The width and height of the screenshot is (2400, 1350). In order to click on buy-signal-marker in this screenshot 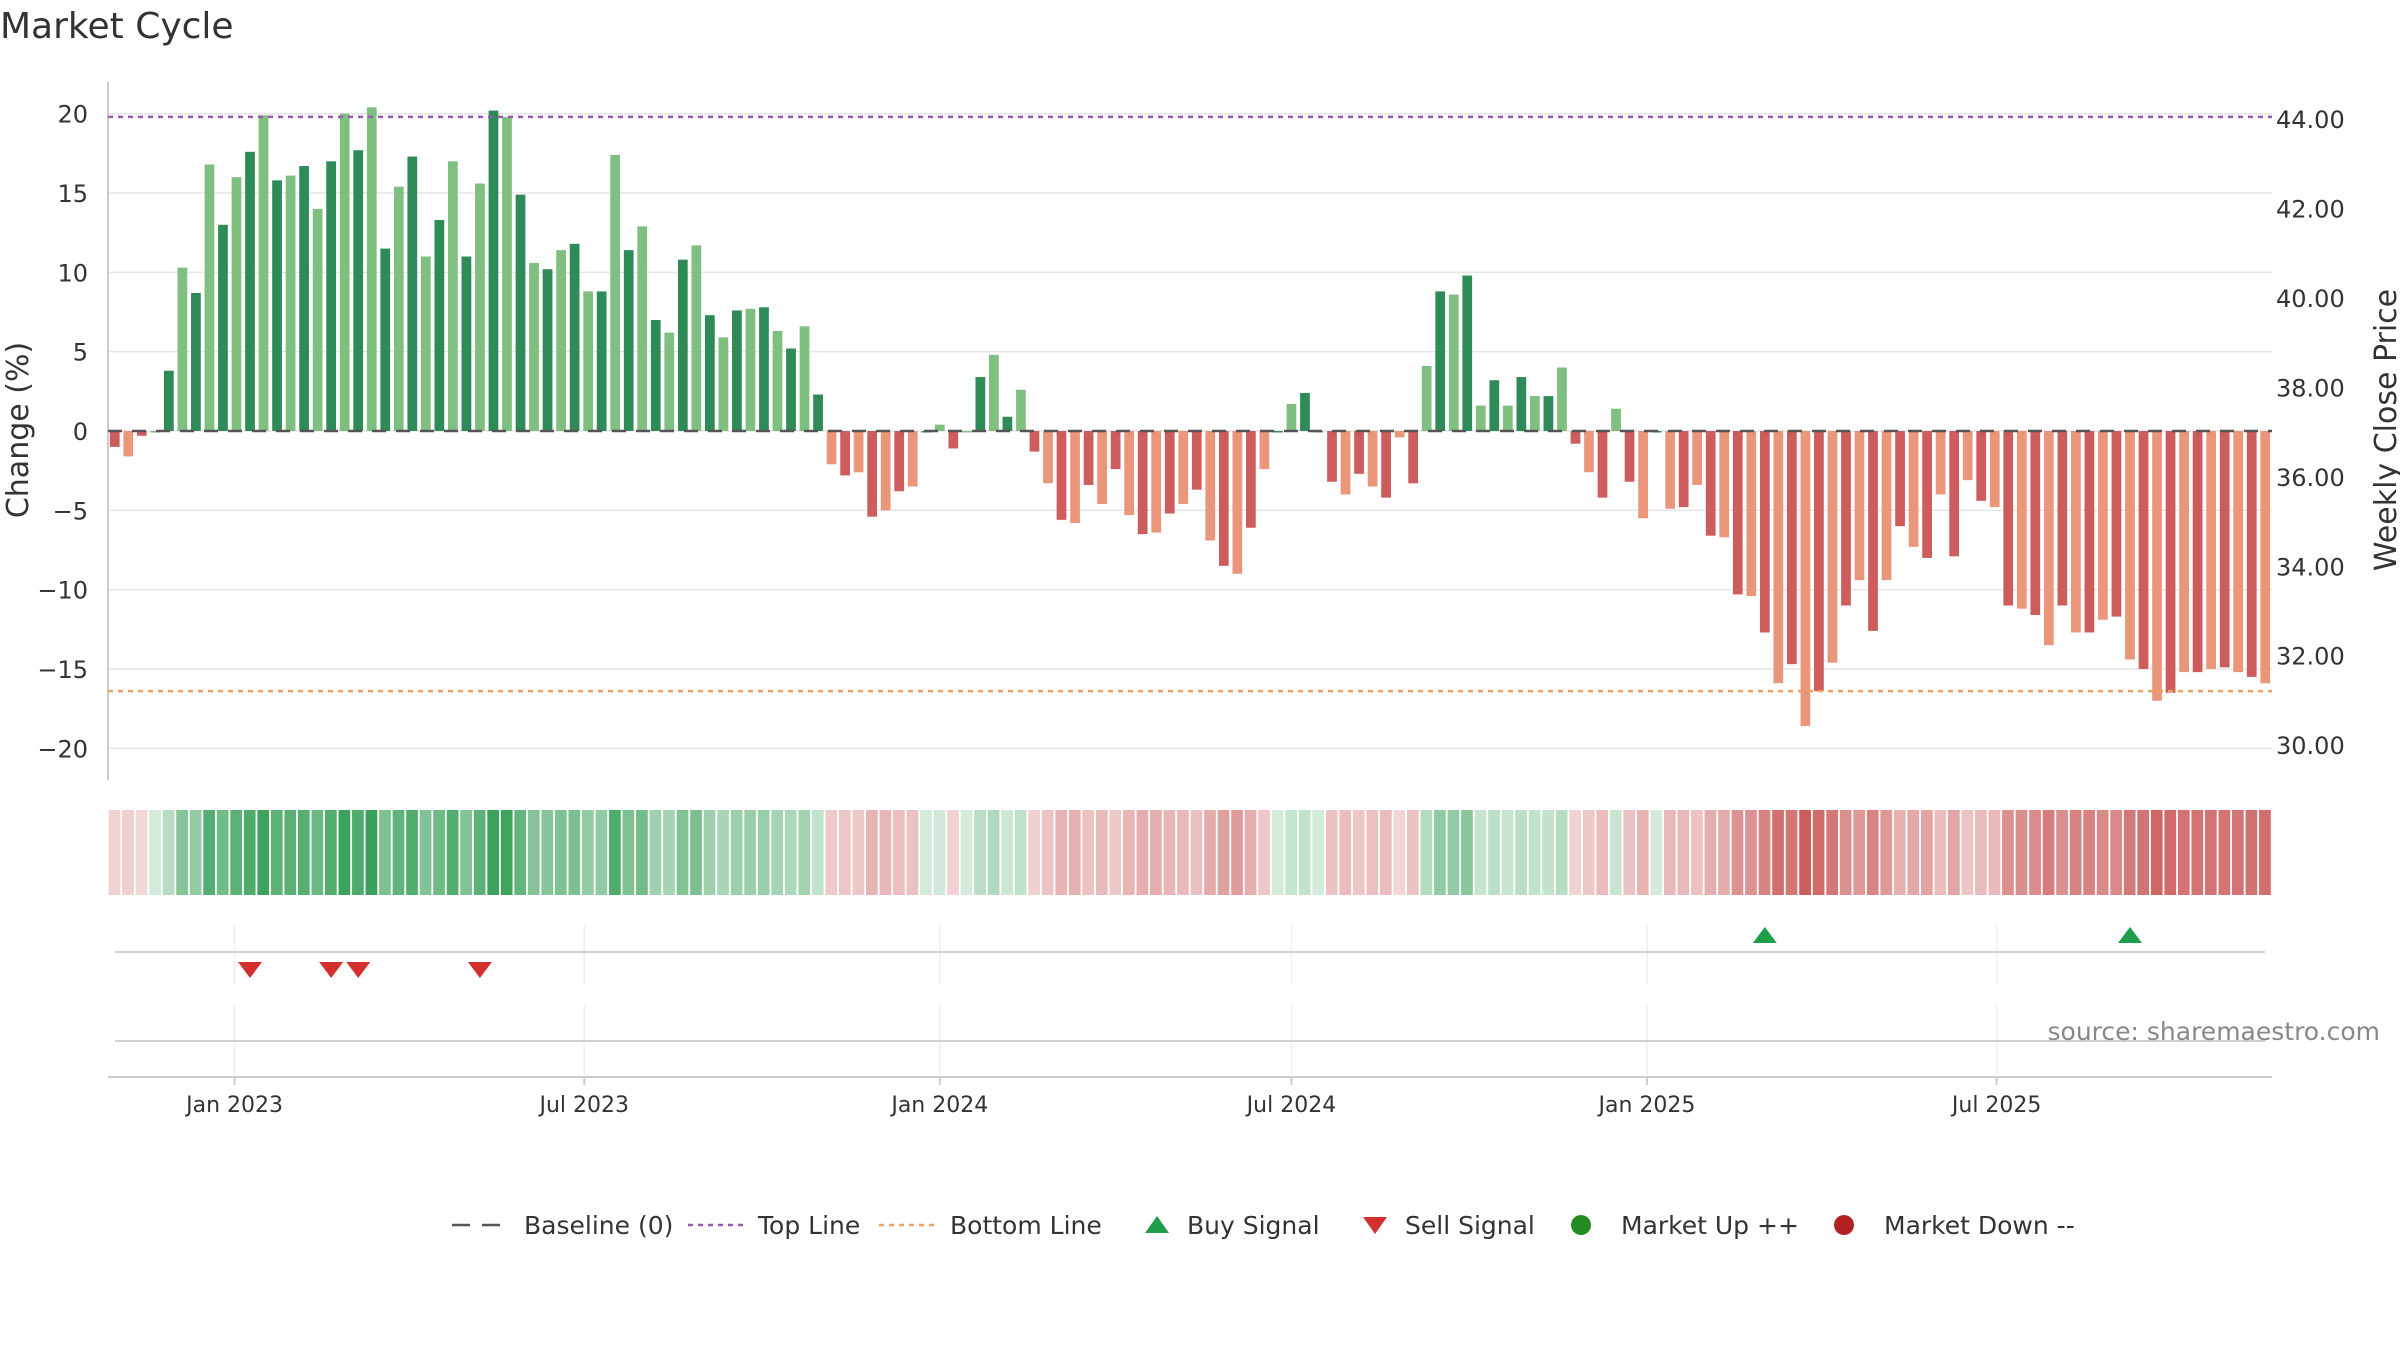, I will do `click(2129, 935)`.